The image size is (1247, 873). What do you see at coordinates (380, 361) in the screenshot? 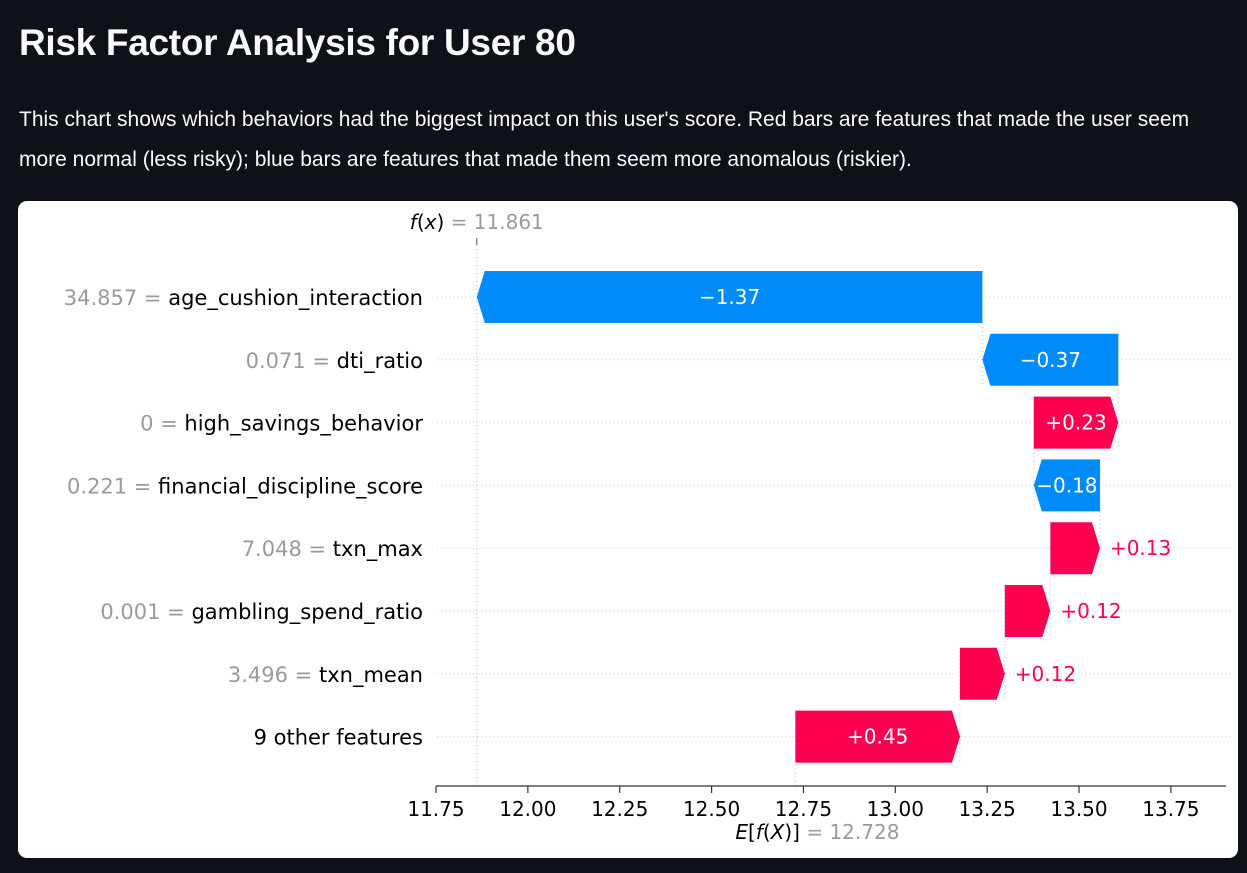
I see `feature-name: dti_ratio` at bounding box center [380, 361].